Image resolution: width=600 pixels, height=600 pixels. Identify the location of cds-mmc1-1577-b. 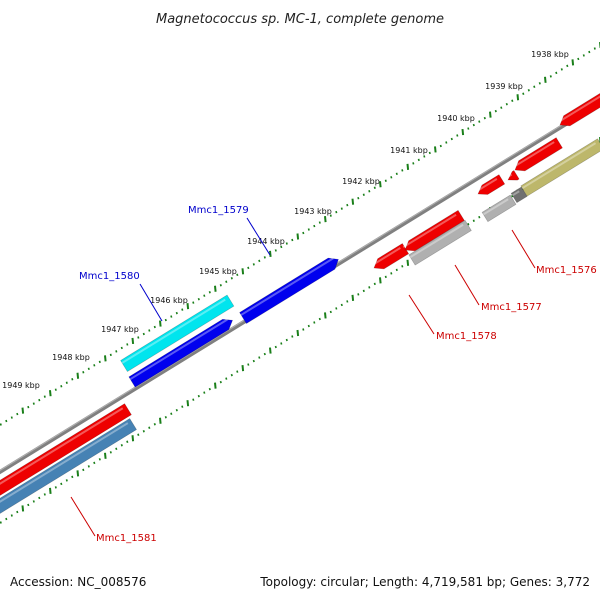
(513, 175).